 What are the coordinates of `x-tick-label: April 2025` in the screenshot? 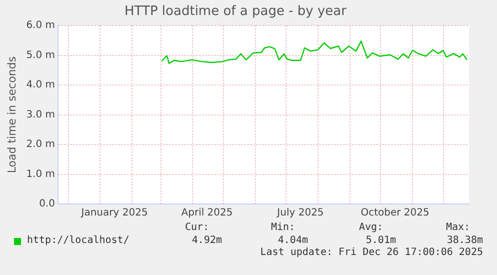 It's located at (207, 213).